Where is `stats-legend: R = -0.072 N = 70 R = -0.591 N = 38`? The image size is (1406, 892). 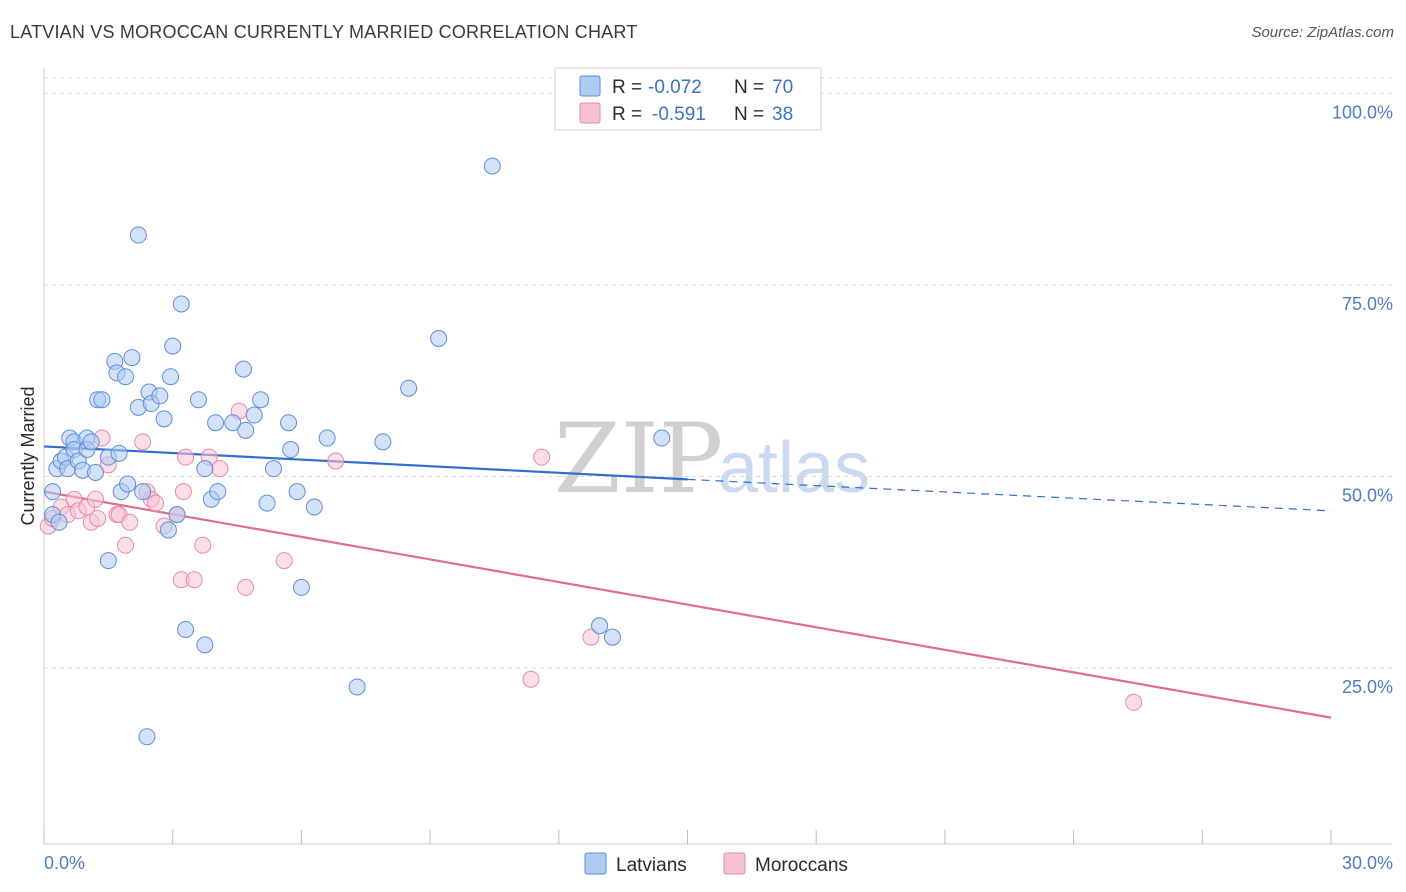
stats-legend: R = -0.072 N = 70 R = -0.591 N = 38 is located at coordinates (688, 99).